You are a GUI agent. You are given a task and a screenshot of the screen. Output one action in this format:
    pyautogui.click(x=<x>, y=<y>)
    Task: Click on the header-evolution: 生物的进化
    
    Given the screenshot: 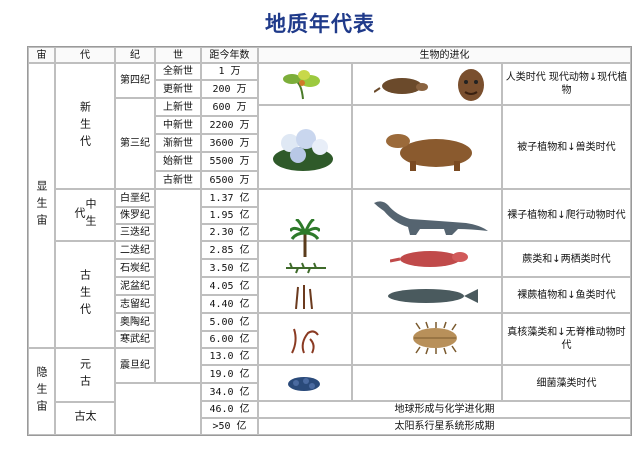 What is the action you would take?
    pyautogui.click(x=444, y=55)
    